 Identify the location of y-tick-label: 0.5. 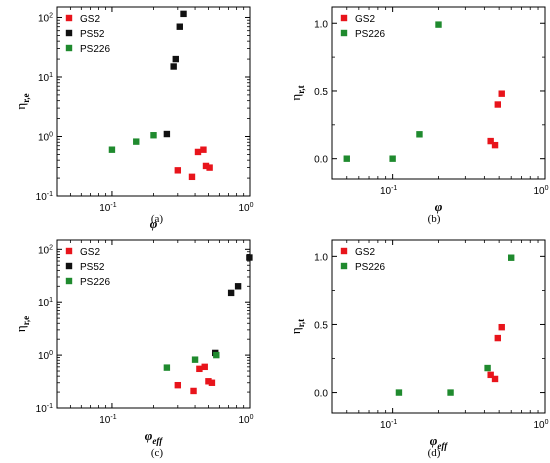
(321, 92).